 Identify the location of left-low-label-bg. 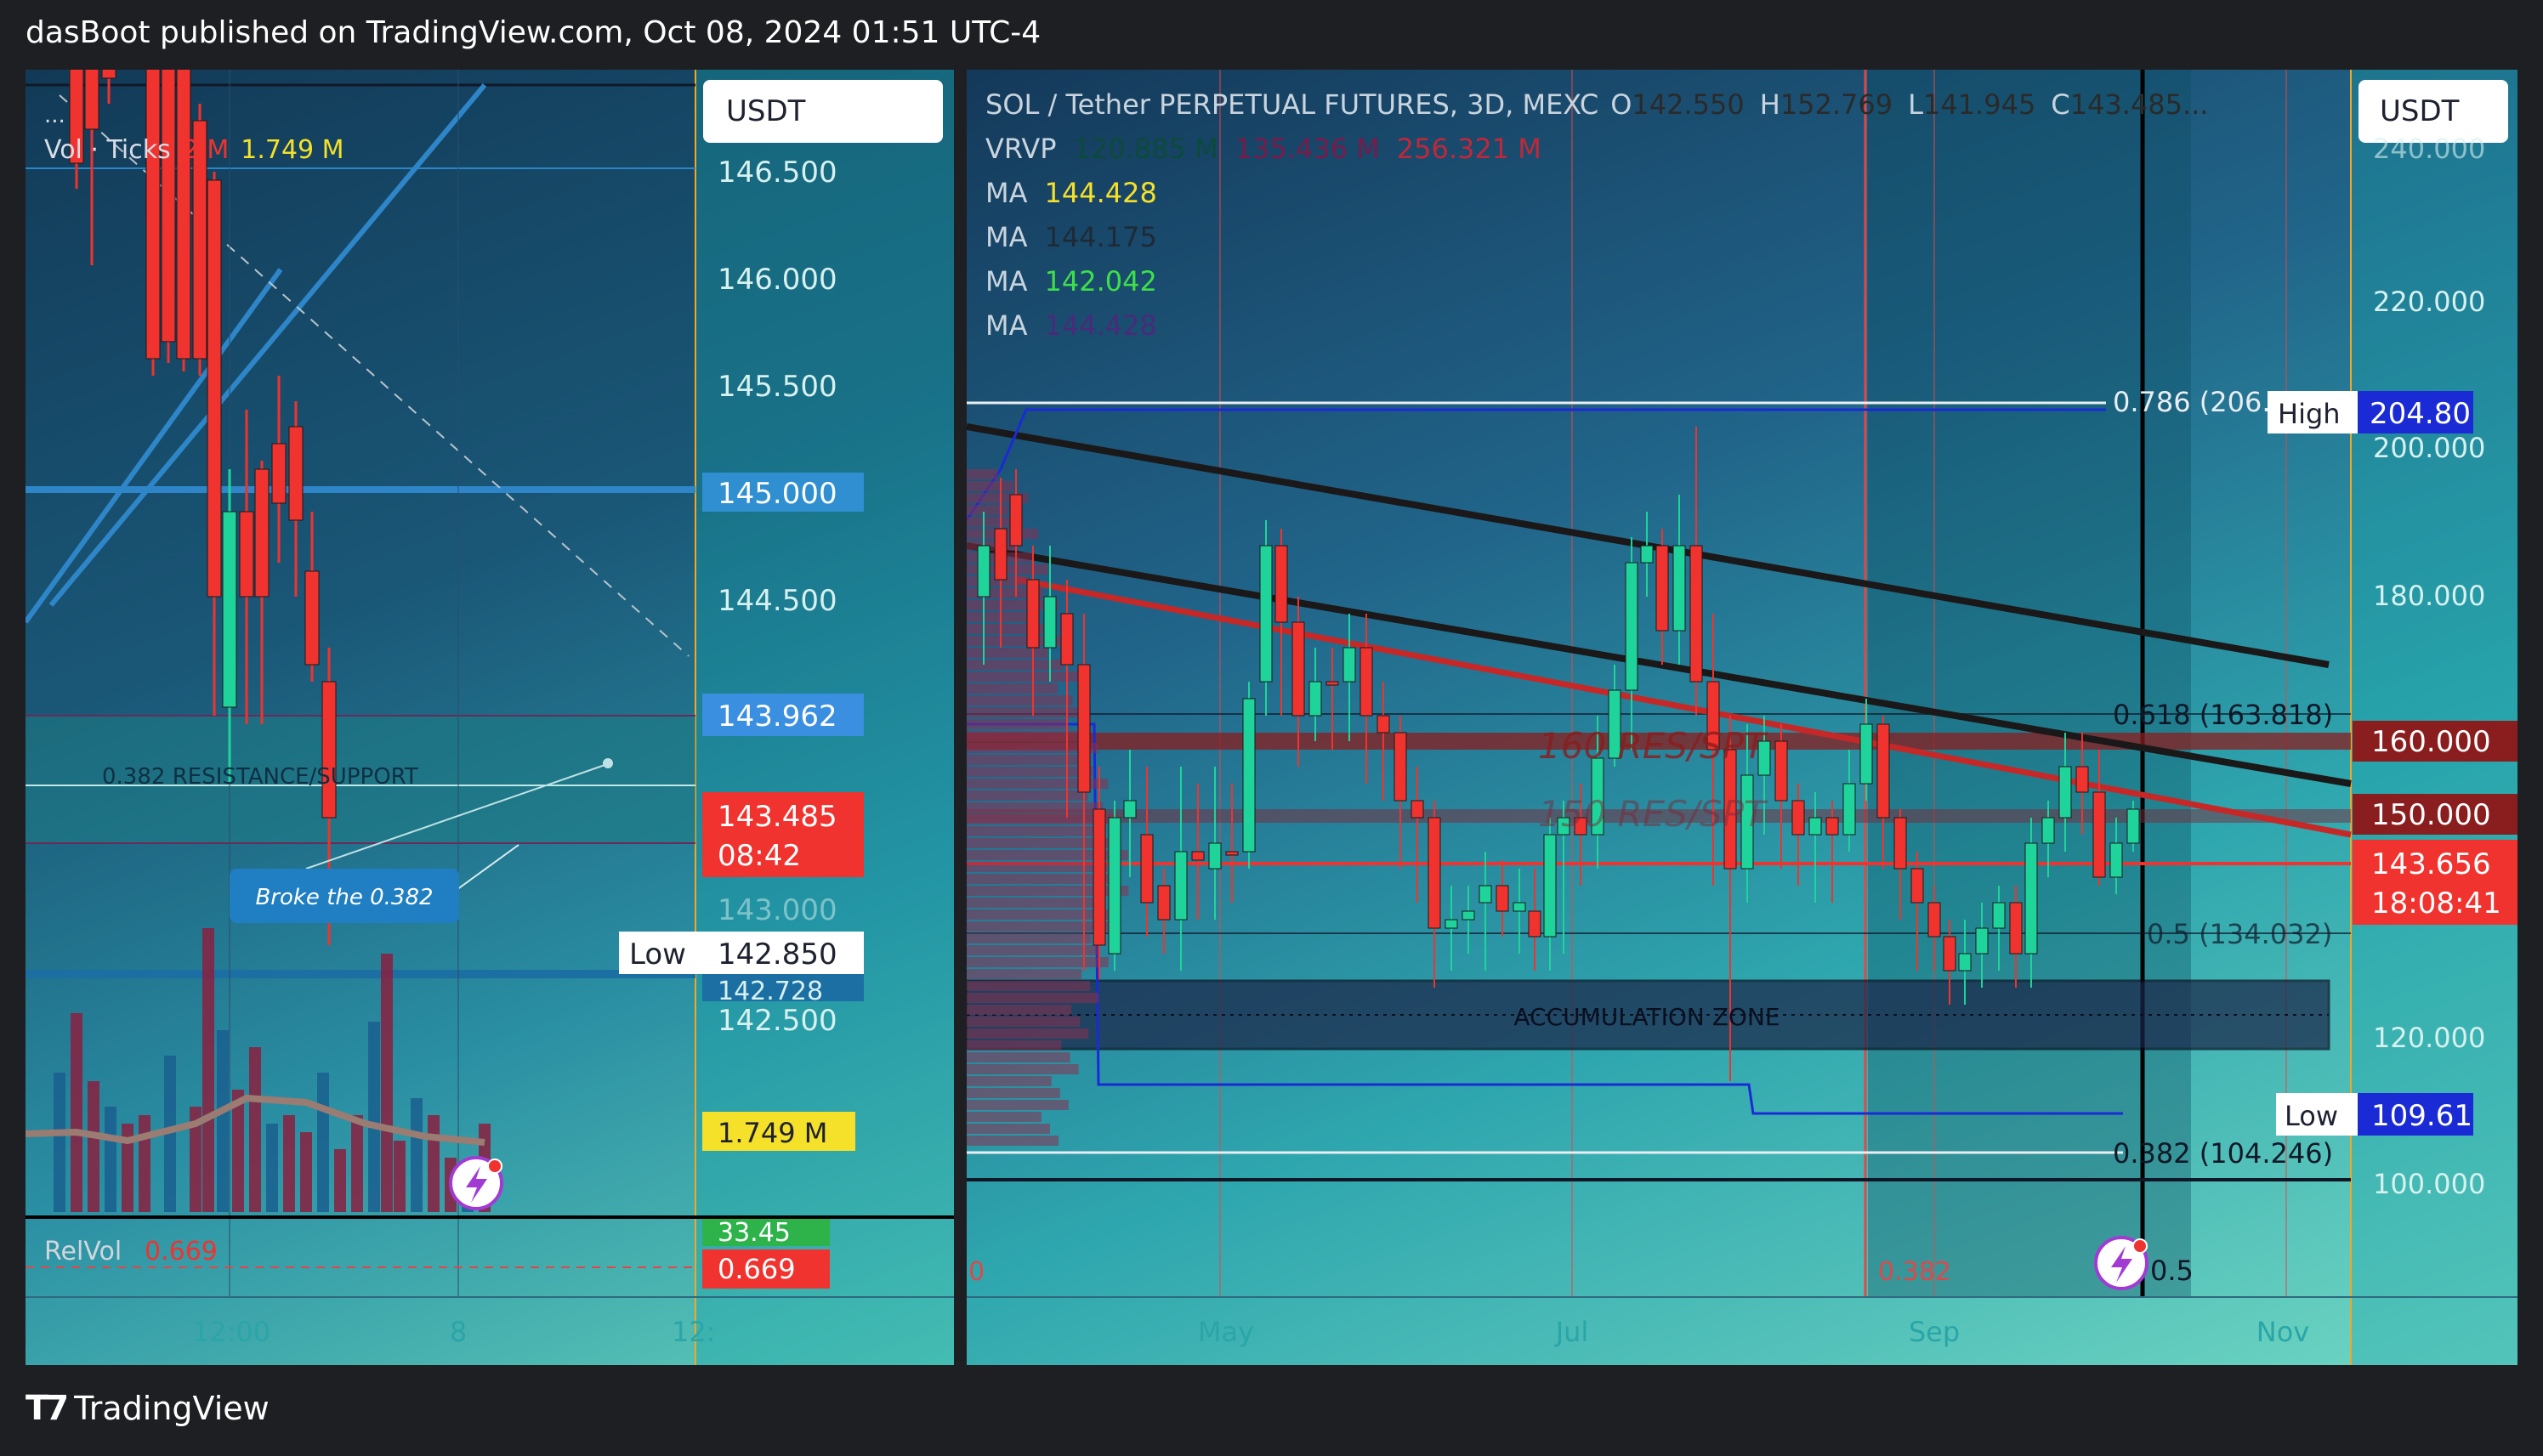
(661, 953).